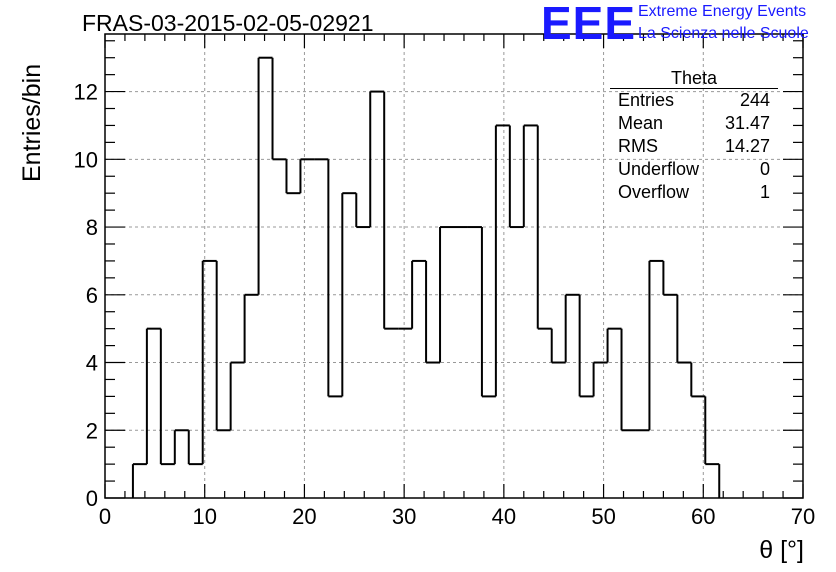 The image size is (836, 572). What do you see at coordinates (641, 123) in the screenshot?
I see `stats-label: Mean` at bounding box center [641, 123].